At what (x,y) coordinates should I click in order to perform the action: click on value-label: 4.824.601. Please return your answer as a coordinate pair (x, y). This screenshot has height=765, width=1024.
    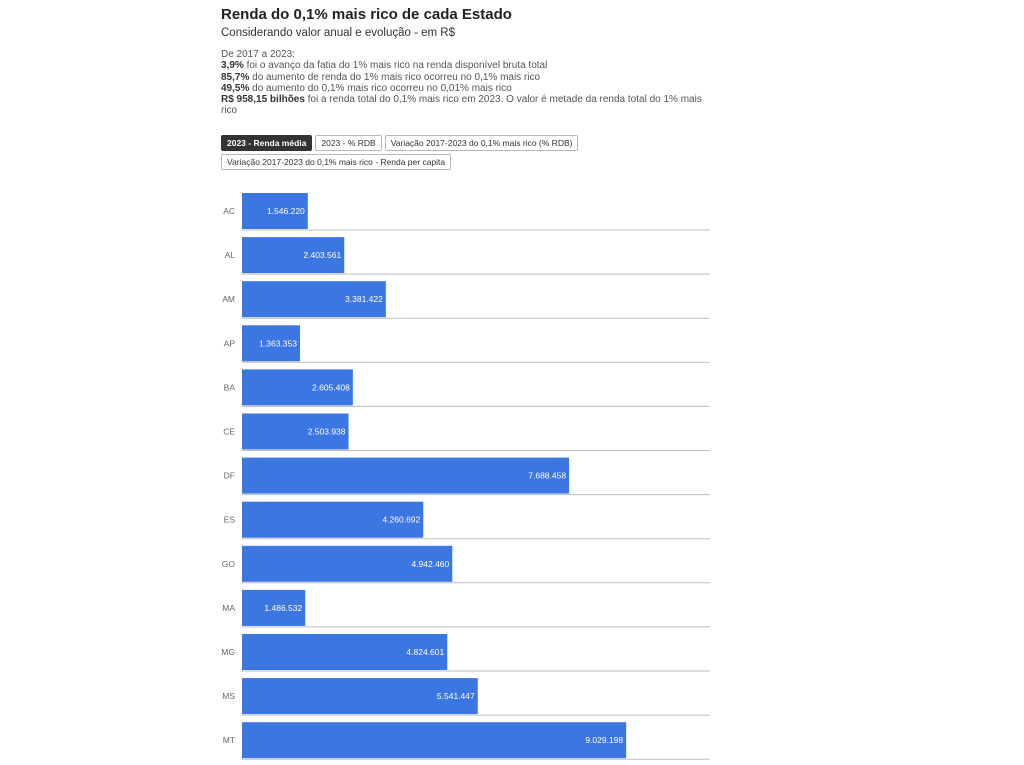
    Looking at the image, I should click on (425, 652).